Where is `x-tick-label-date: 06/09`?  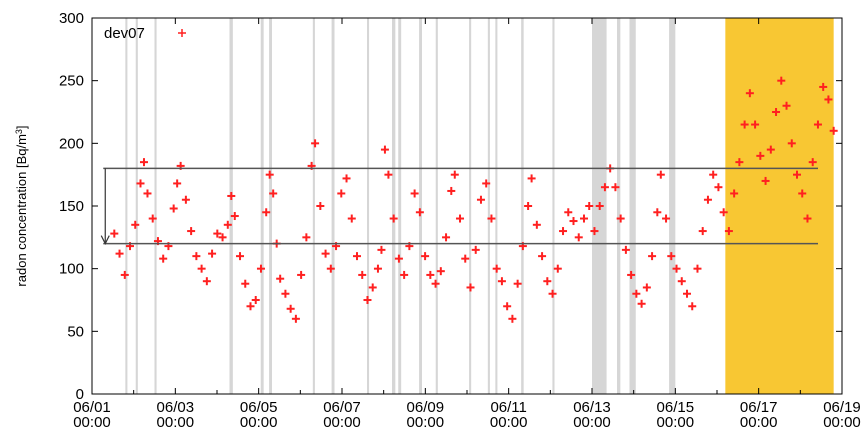
x-tick-label-date: 06/09 is located at coordinates (426, 407).